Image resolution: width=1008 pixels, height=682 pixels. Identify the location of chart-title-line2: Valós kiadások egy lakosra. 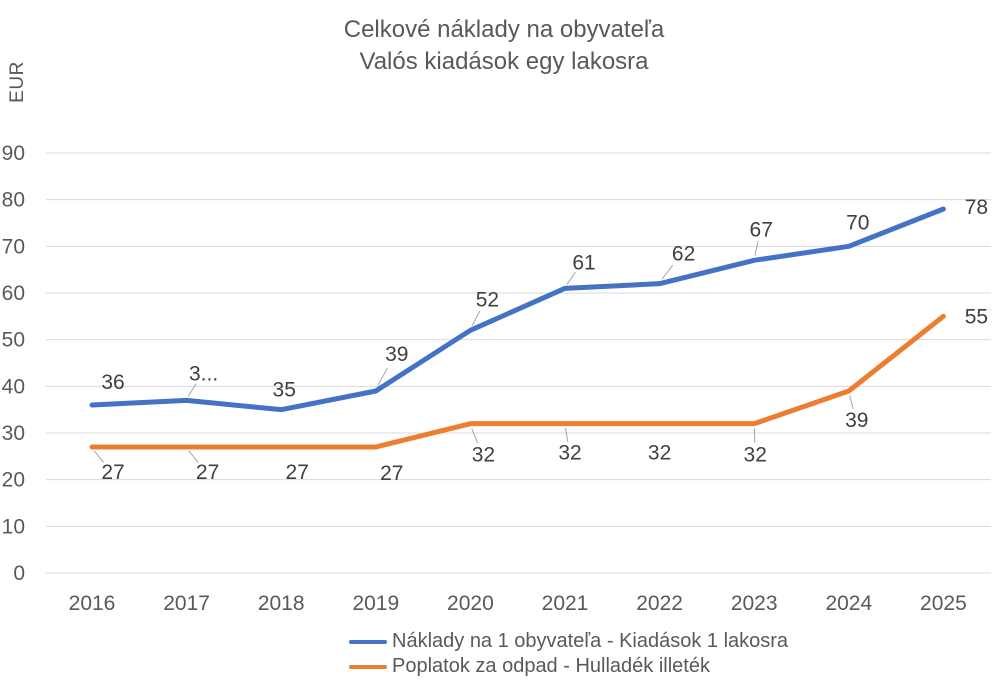
(504, 61).